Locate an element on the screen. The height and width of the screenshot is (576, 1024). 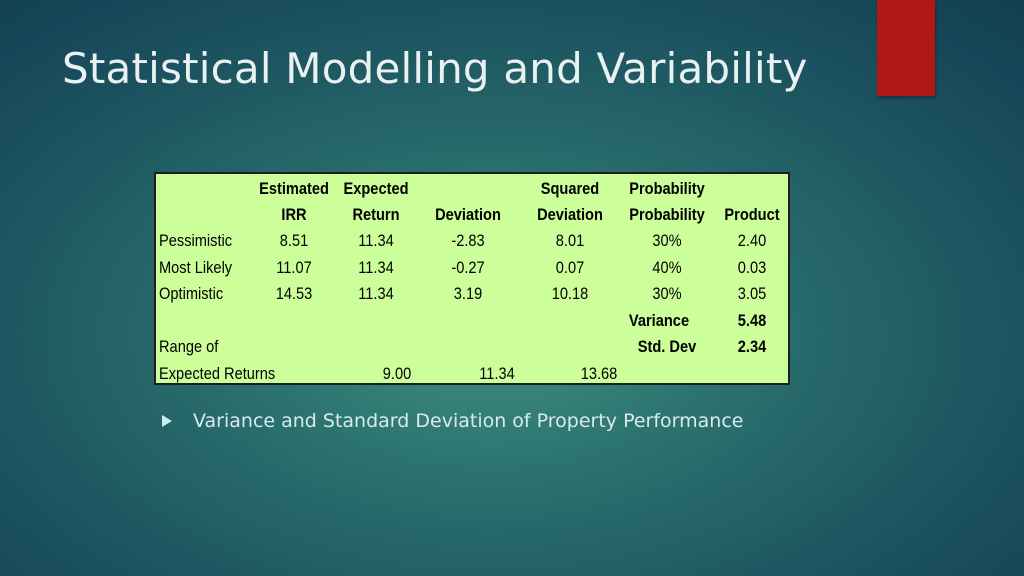
cell-deviation: -2.83 is located at coordinates (468, 240).